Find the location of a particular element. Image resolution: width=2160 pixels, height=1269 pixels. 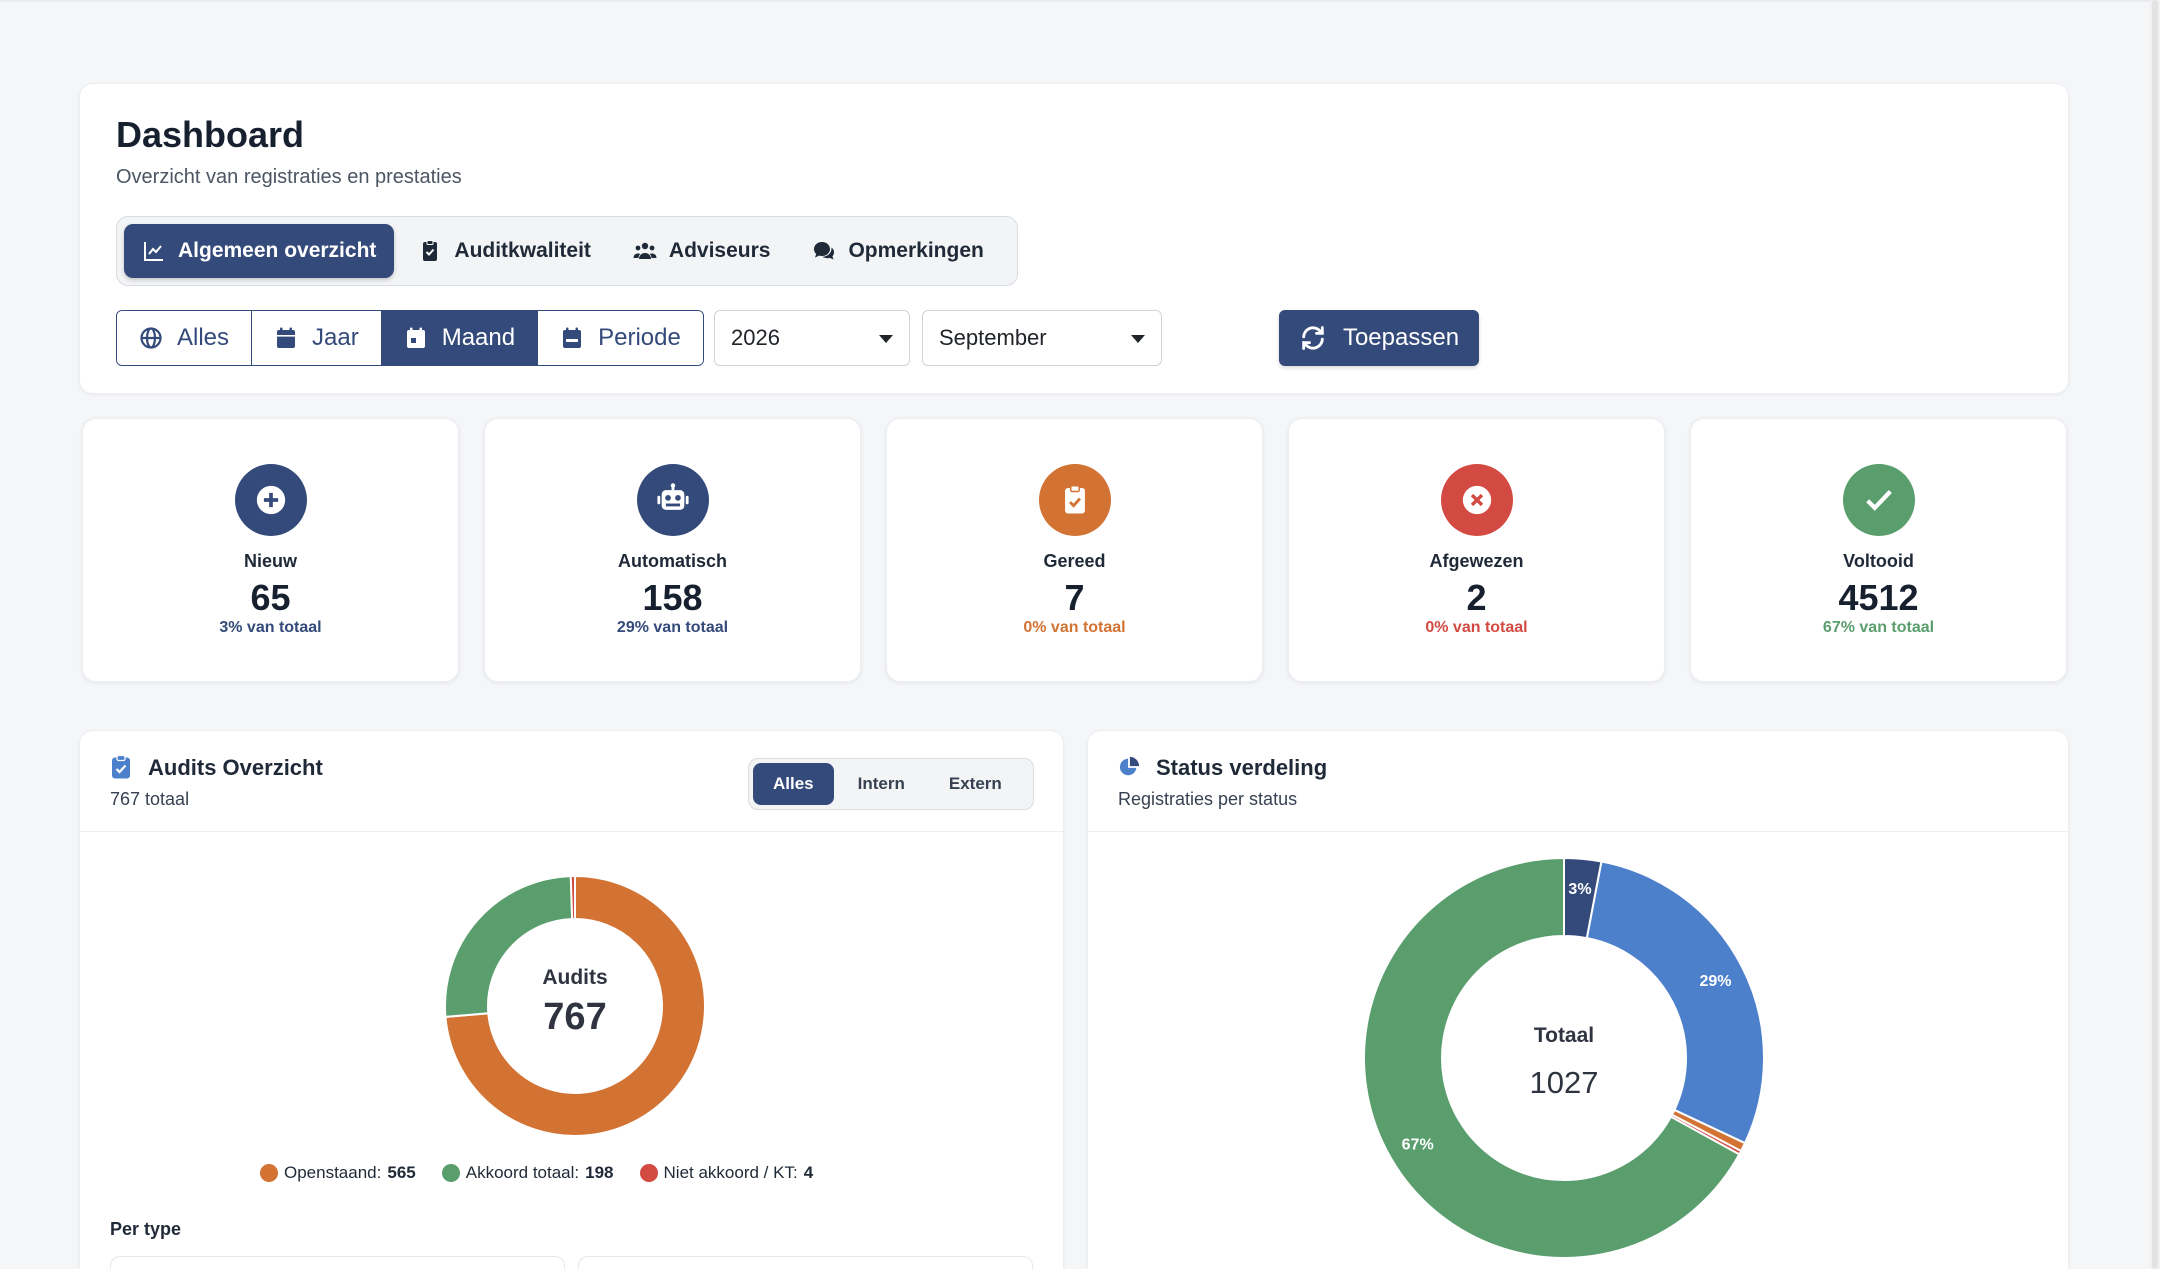

stat-label: Afgewezen is located at coordinates (1476, 561).